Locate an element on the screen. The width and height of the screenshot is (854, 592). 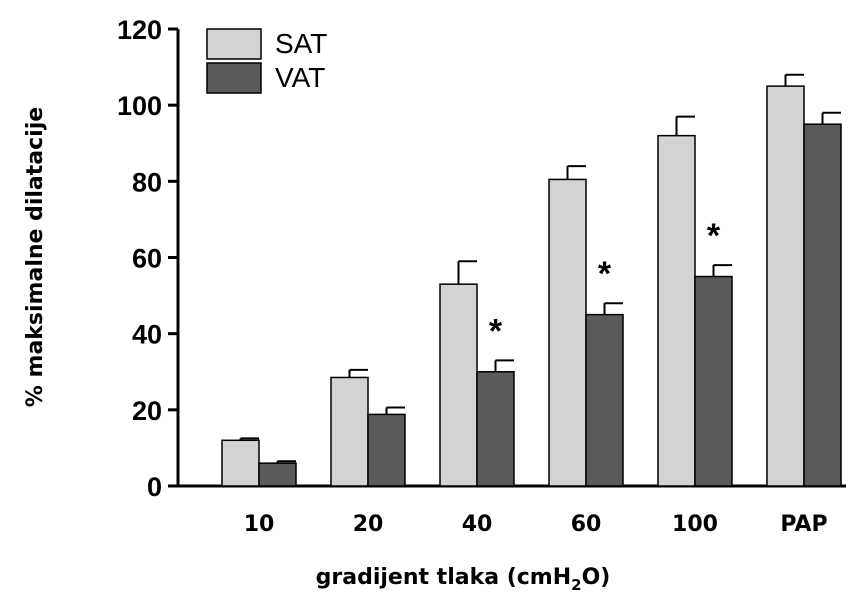
x-tick-label: 100 is located at coordinates (695, 524).